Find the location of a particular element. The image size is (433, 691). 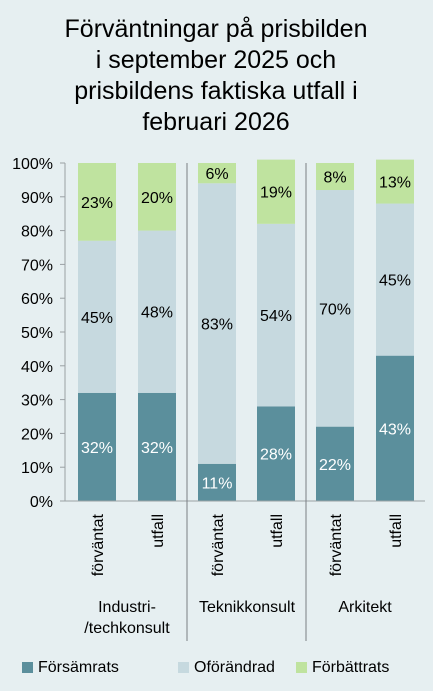

title-line: i september 2025 och is located at coordinates (216, 60).